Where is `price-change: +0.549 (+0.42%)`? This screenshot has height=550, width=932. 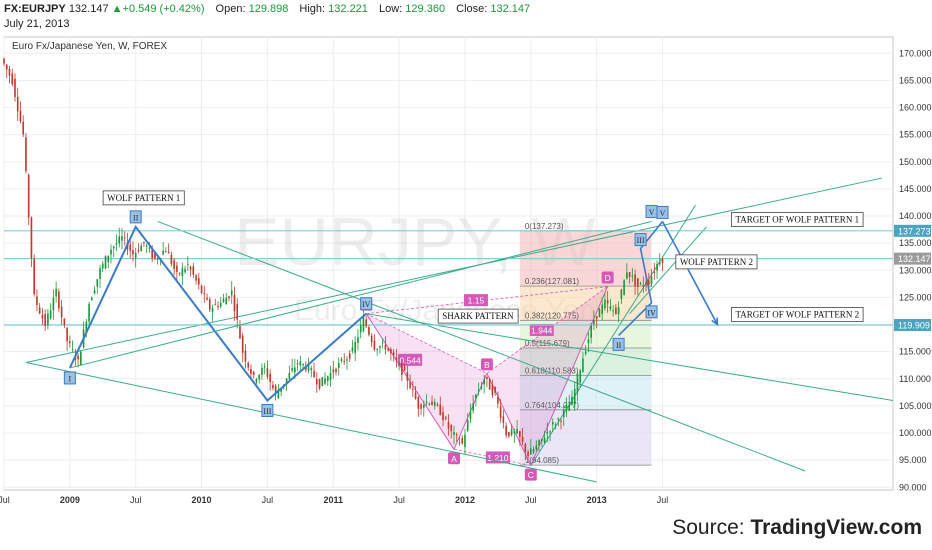
price-change: +0.549 (+0.42%) is located at coordinates (163, 9).